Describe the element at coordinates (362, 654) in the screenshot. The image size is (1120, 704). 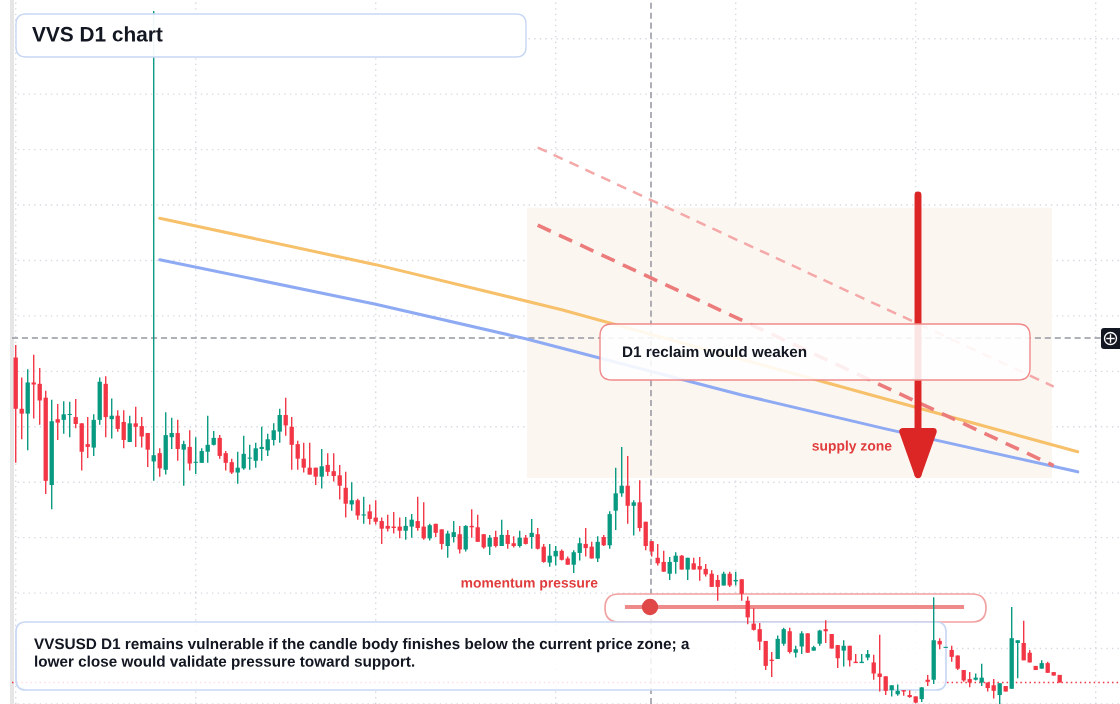
I see `annotation: VVSUSD D1 remains vulnerable if the candle body finishes below the current price zone; a lower close would validate pressure toward support.` at that location.